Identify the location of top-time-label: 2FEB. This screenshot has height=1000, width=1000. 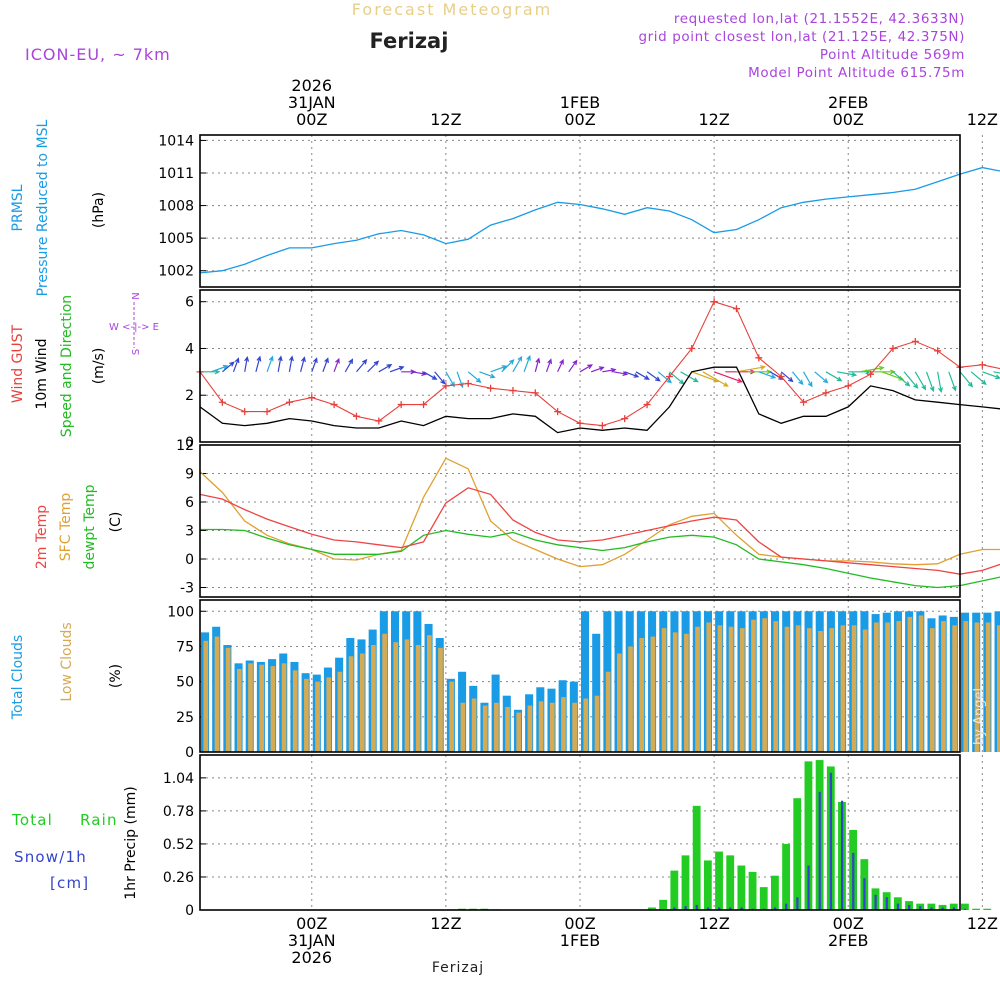
(848, 102).